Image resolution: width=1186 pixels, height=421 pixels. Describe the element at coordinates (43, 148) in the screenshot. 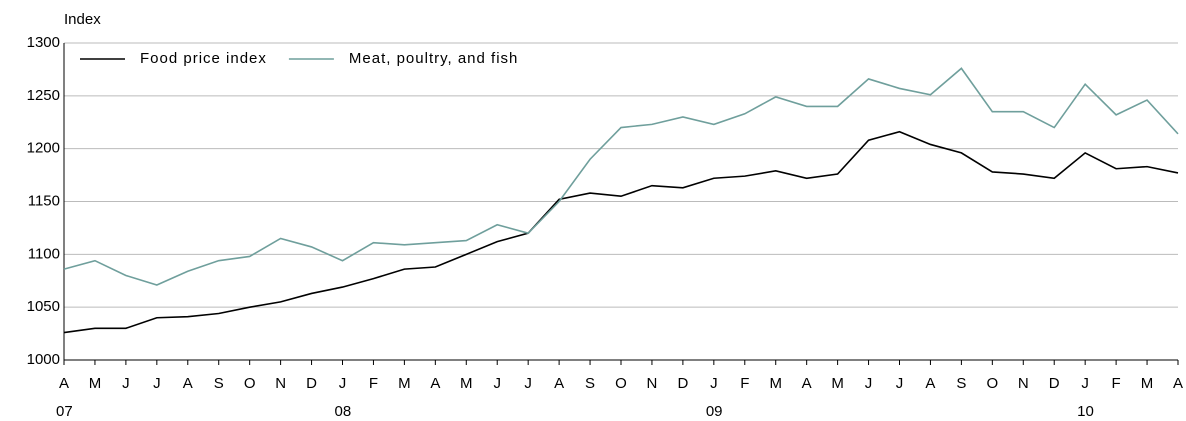

I see `y-tick-label: 1200` at that location.